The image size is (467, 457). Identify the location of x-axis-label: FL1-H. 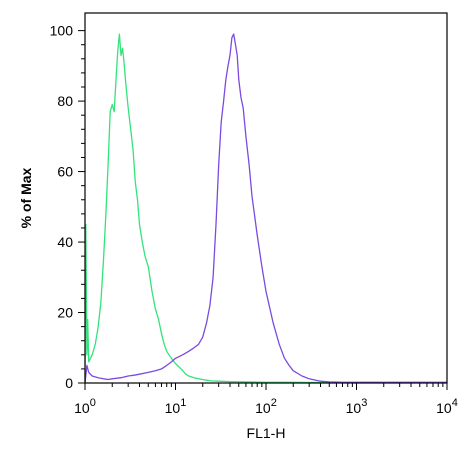
(266, 433).